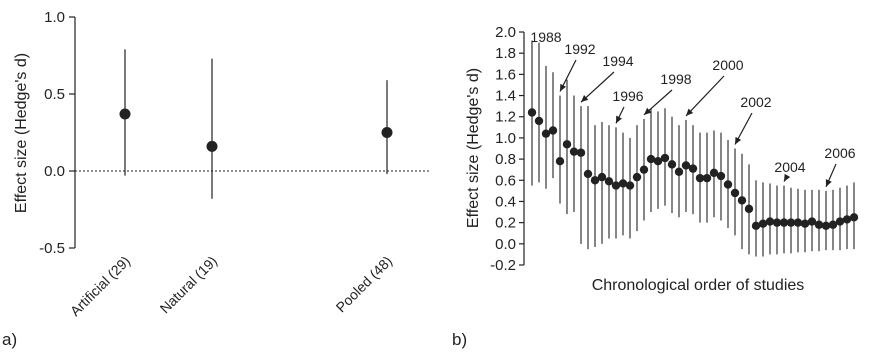  I want to click on panel-a-y-axis-title: Effect size (Hedge's d), so click(21, 133).